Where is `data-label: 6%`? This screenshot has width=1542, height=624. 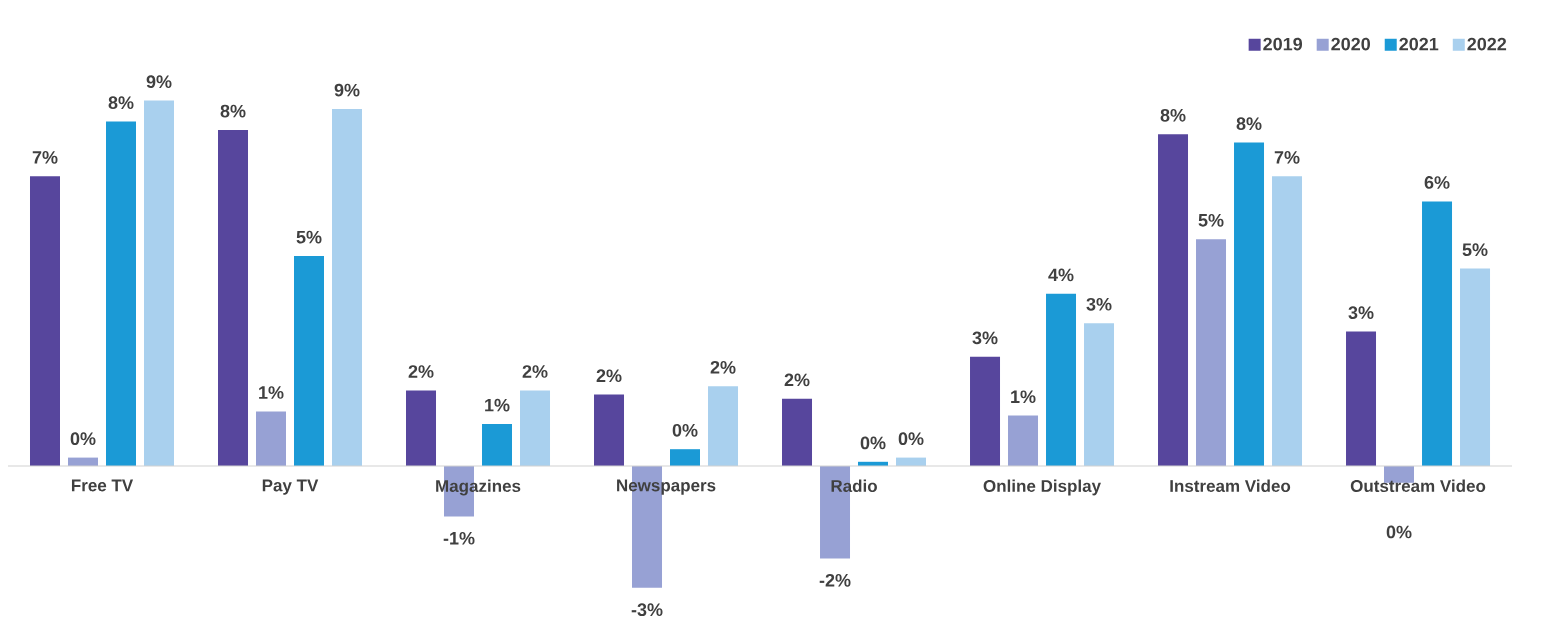
data-label: 6% is located at coordinates (1437, 182).